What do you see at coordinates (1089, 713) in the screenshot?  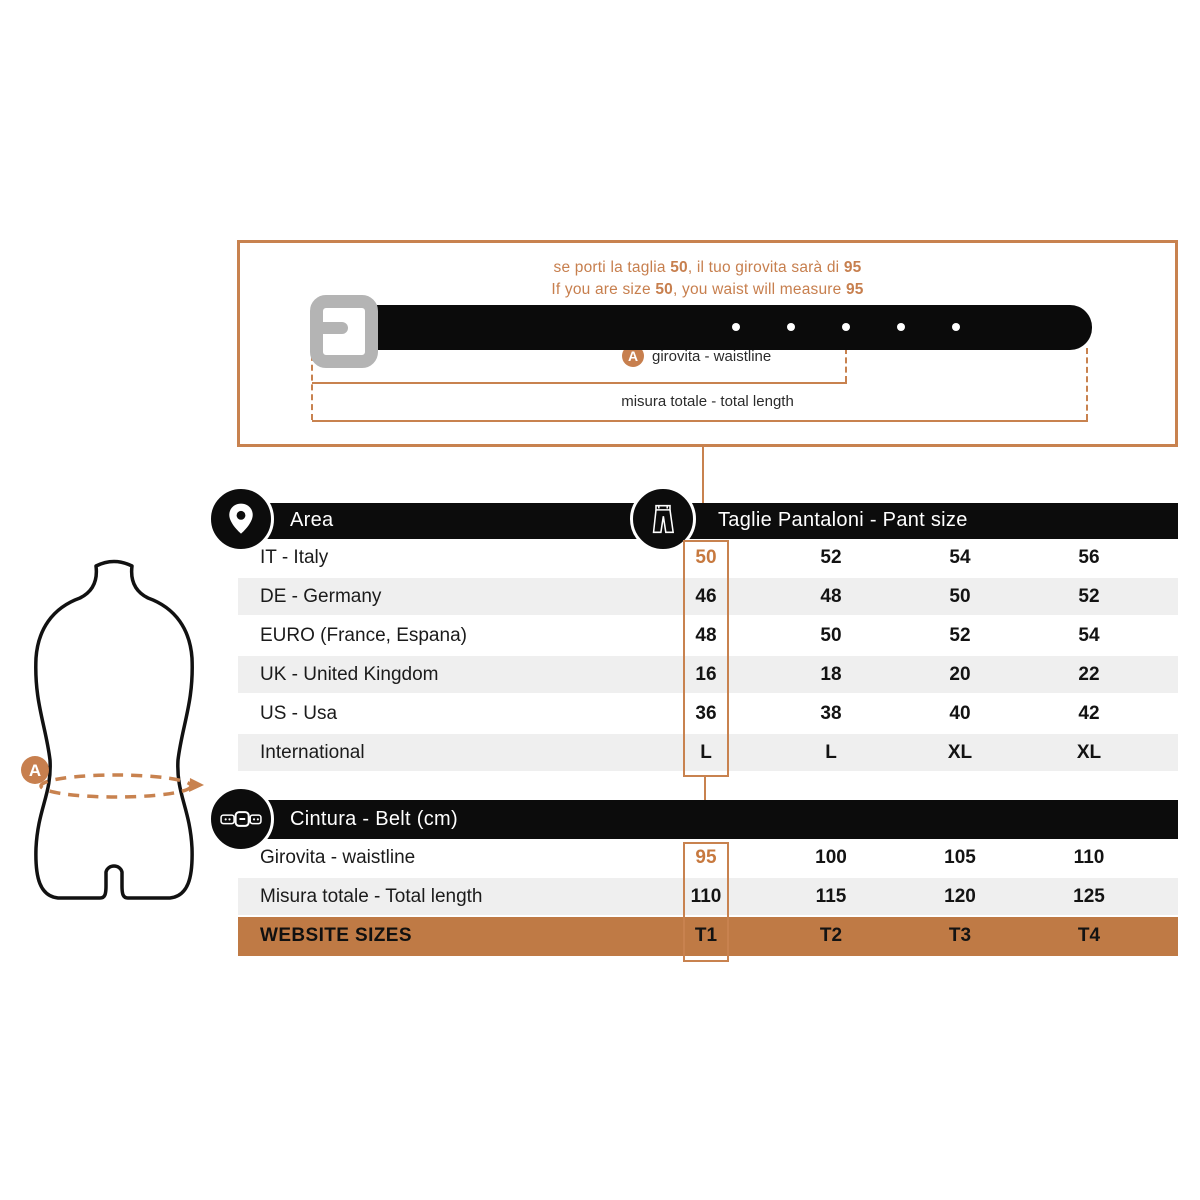 I see `size-cell: 42` at bounding box center [1089, 713].